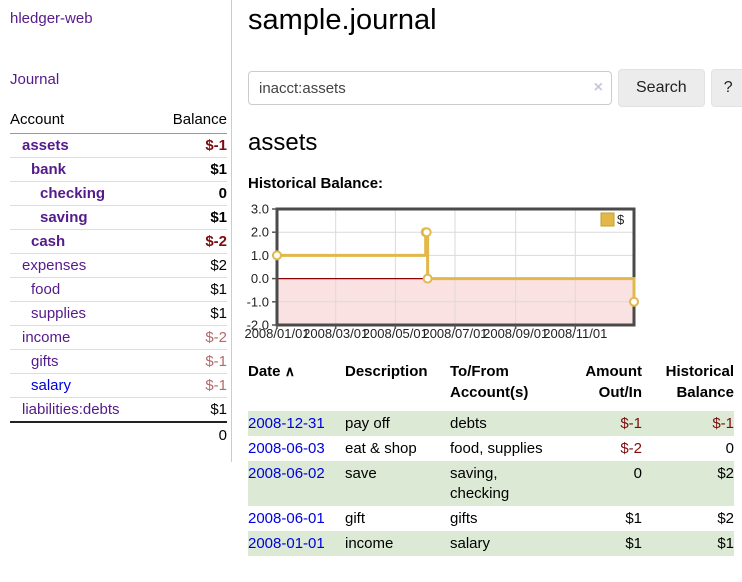 The height and width of the screenshot is (582, 742). What do you see at coordinates (729, 448) in the screenshot?
I see `transaction-balance: 0` at bounding box center [729, 448].